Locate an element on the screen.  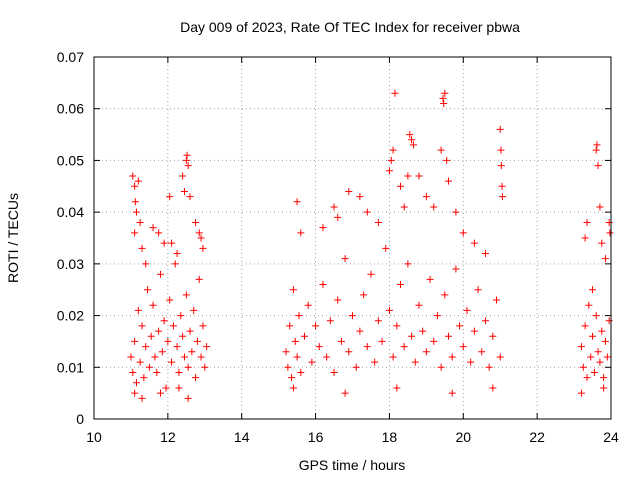
x-tick-label: 18 is located at coordinates (390, 437).